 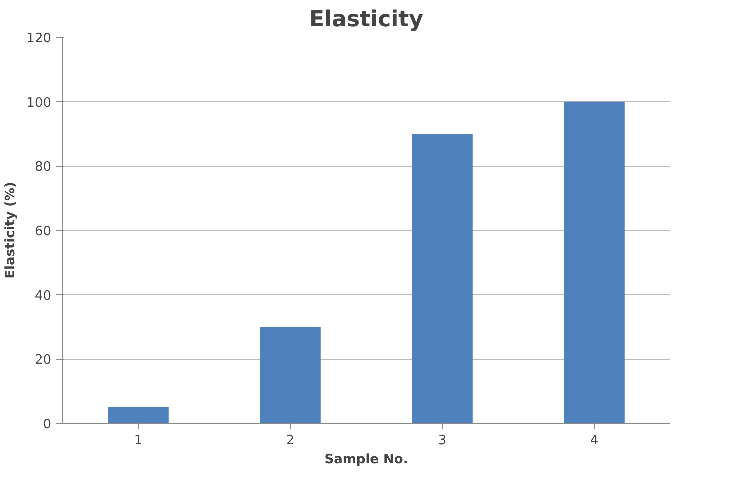 I want to click on y-tick-label: 40, so click(x=43, y=296).